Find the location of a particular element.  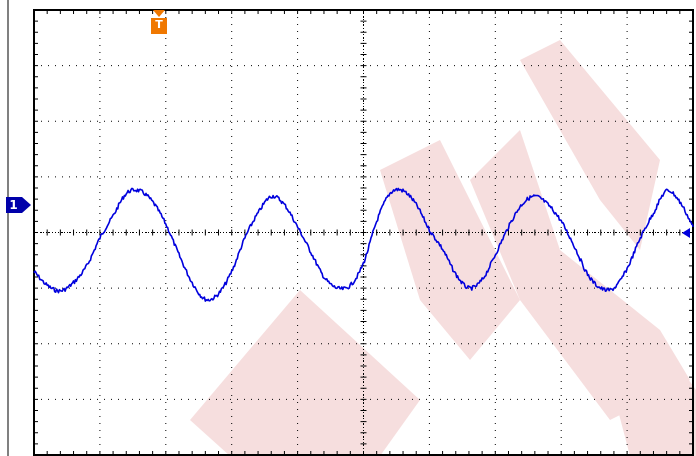

trigger-label: T is located at coordinates (159, 24).